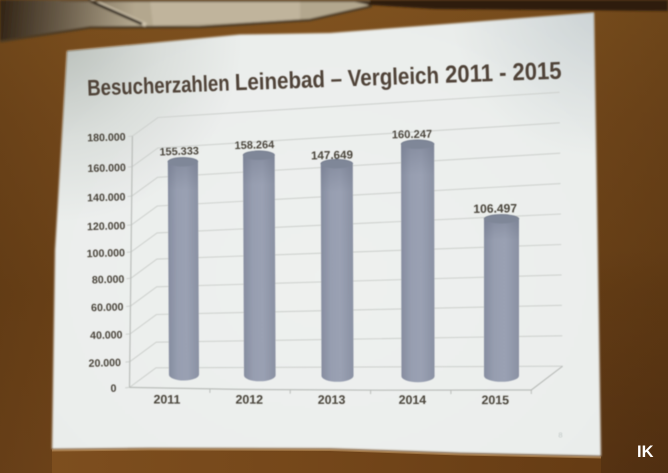  Describe the element at coordinates (108, 280) in the screenshot. I see `svg-text: 80.000` at that location.